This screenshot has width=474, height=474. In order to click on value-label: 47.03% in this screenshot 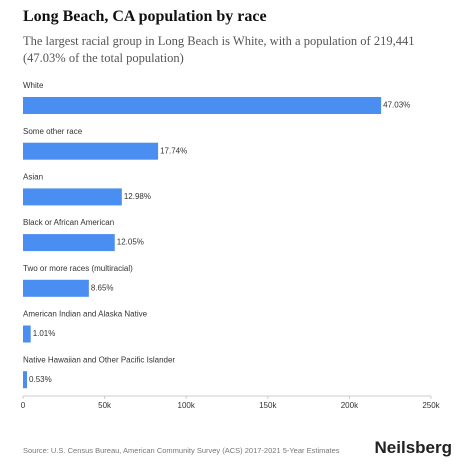, I will do `click(396, 105)`.